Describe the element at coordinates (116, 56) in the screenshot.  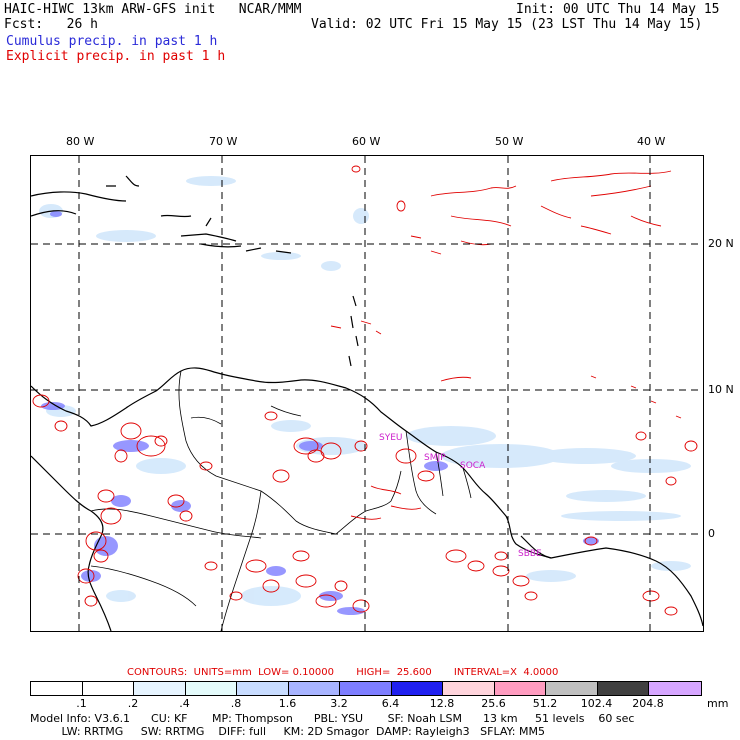
I see `explicit-legend-text: Explicit precip. in past 1 h` at that location.